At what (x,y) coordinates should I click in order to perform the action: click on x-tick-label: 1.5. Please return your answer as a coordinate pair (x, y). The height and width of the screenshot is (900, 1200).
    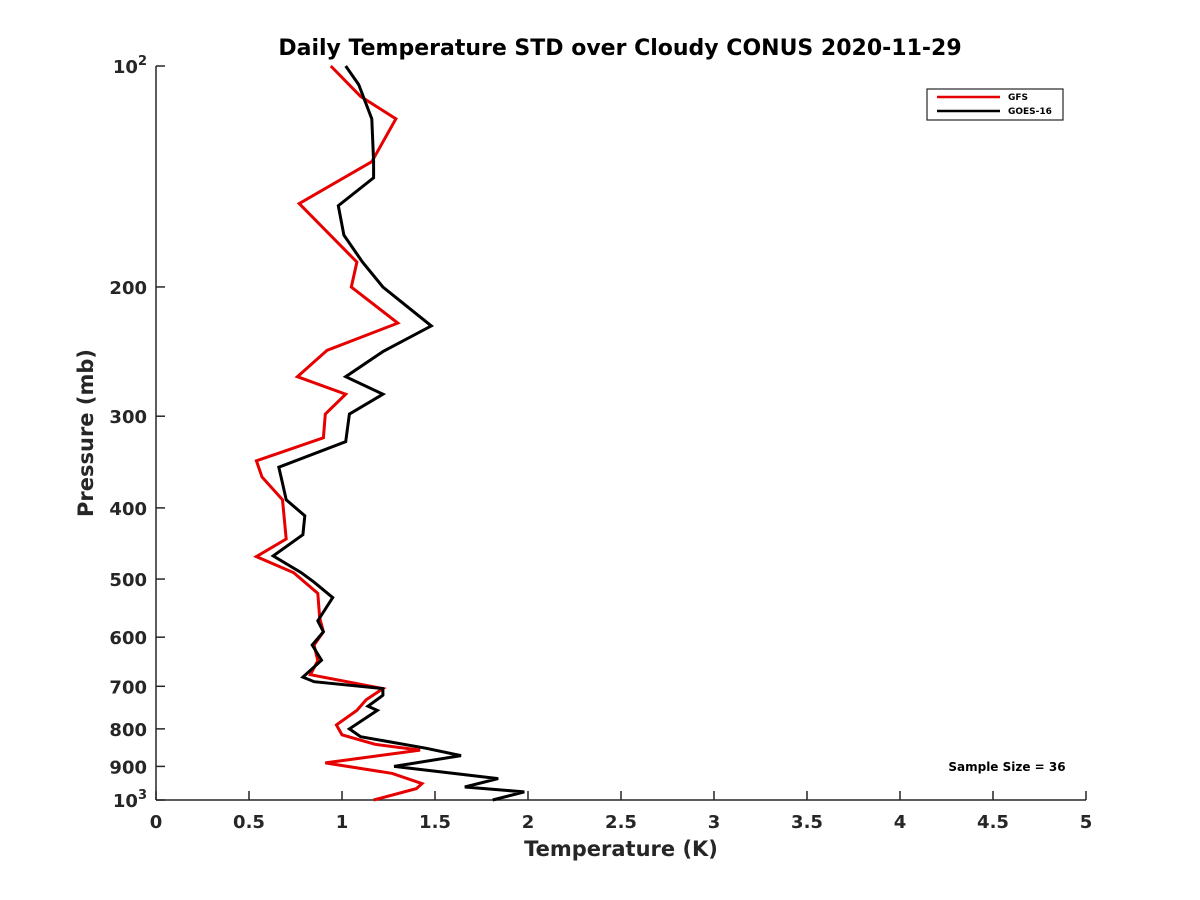
    Looking at the image, I should click on (435, 822).